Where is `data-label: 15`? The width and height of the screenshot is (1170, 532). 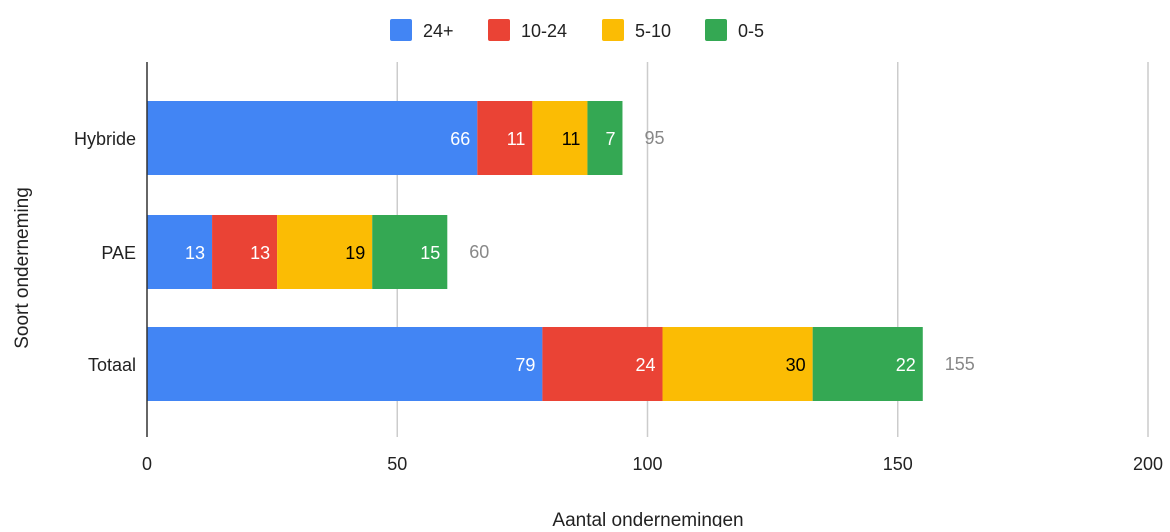 data-label: 15 is located at coordinates (430, 253).